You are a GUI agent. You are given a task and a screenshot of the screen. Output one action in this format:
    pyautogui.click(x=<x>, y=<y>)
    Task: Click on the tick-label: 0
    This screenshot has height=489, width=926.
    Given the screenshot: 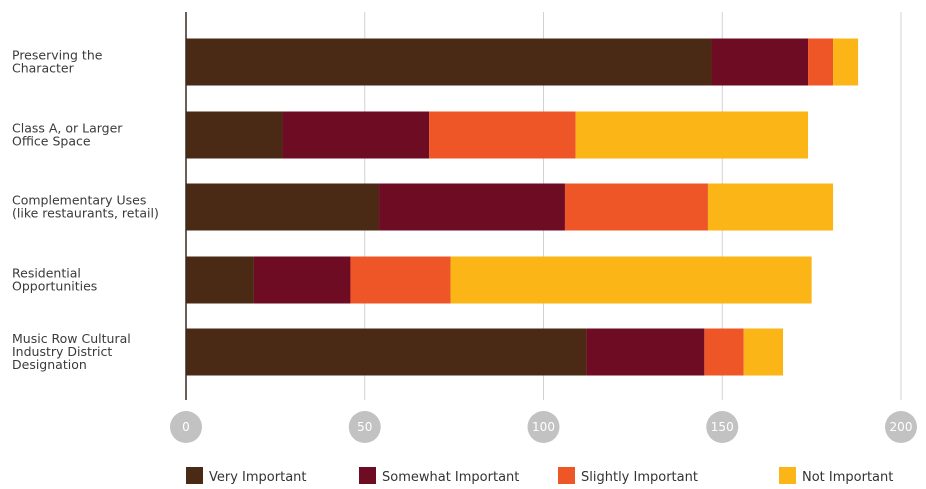 What is the action you would take?
    pyautogui.click(x=186, y=427)
    